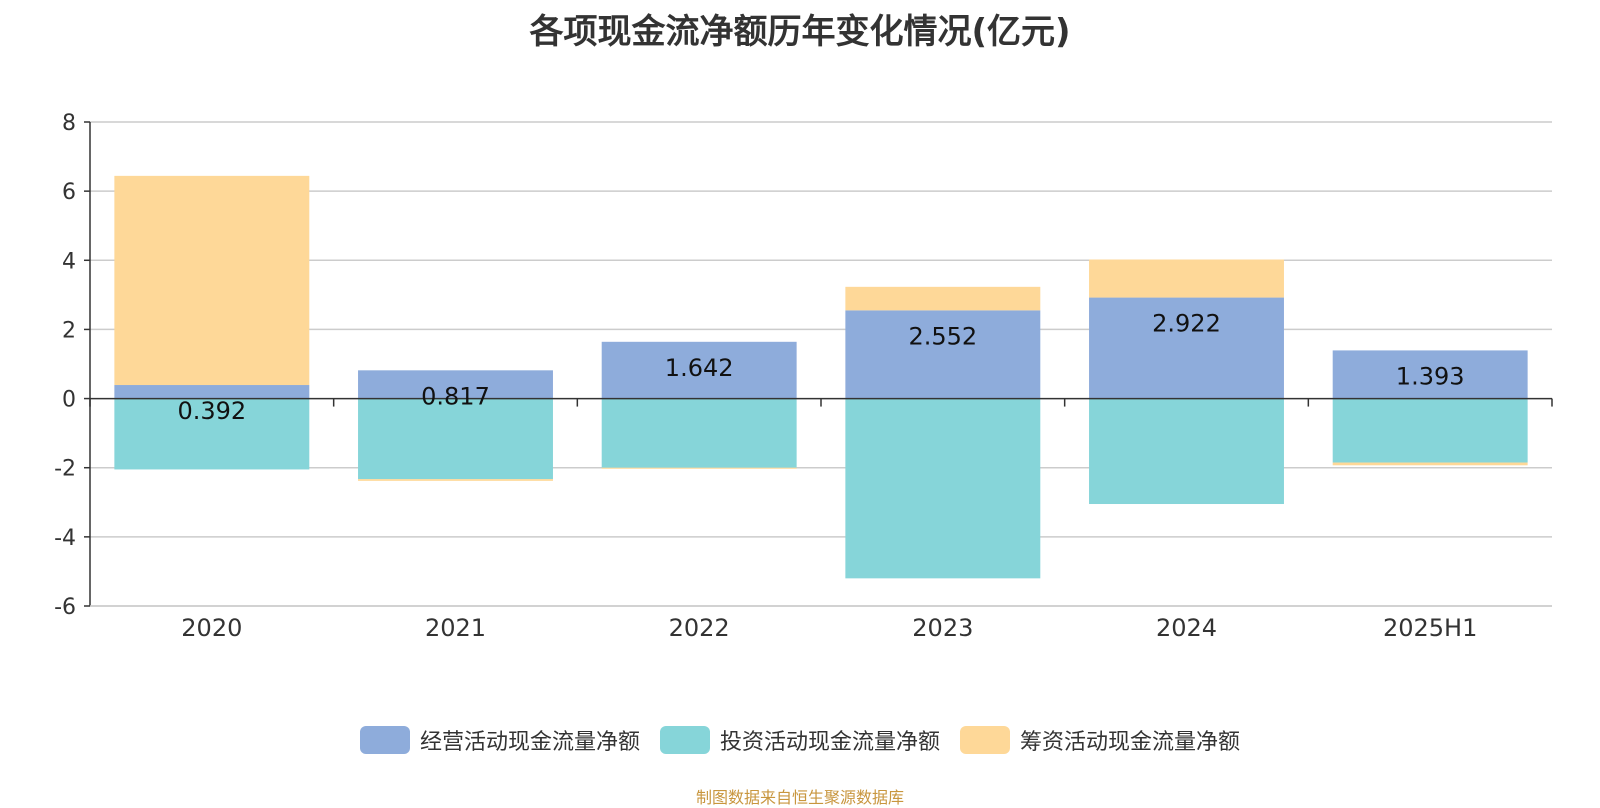 The height and width of the screenshot is (808, 1600). I want to click on legend-label-investing: 投资活动现金流量净额, so click(829, 742).